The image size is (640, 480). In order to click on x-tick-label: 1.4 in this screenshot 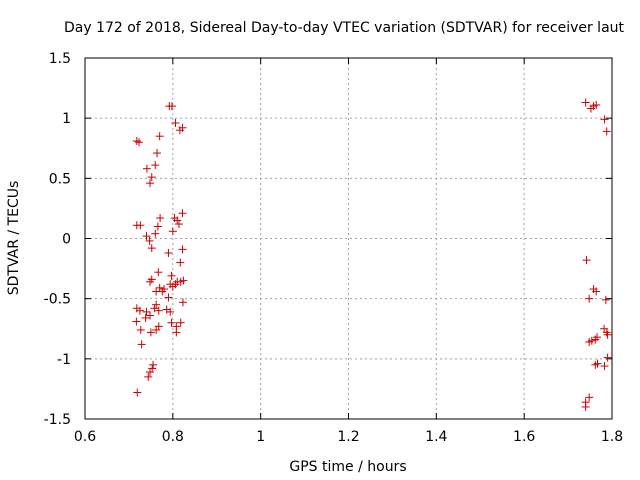, I will do `click(436, 437)`.